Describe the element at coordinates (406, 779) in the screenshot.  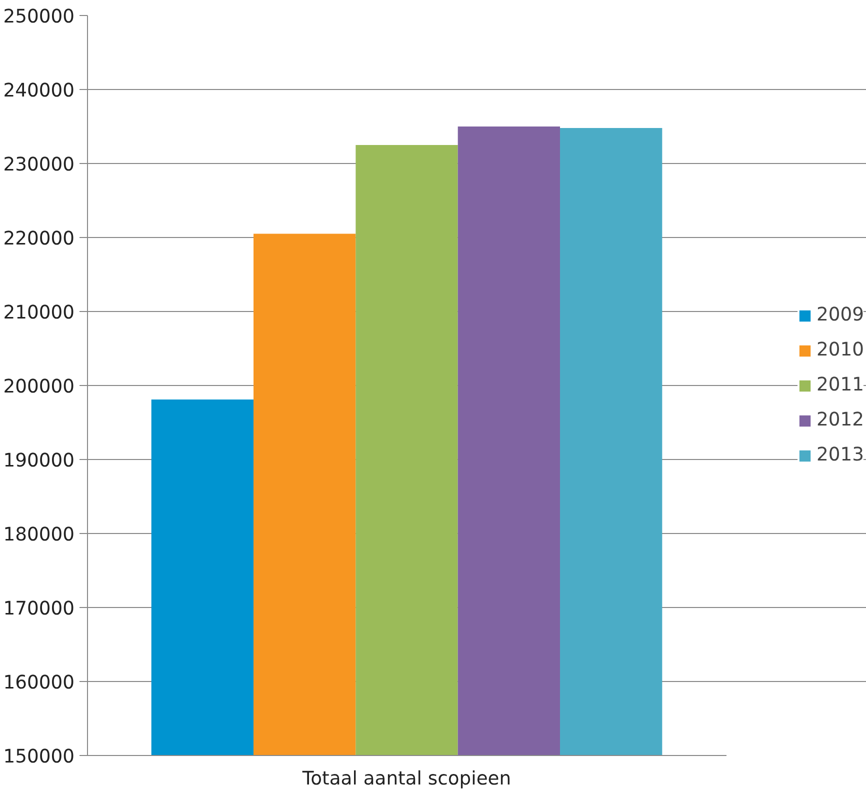
I see `x-tick-label: Totaal aantal scopieen` at that location.